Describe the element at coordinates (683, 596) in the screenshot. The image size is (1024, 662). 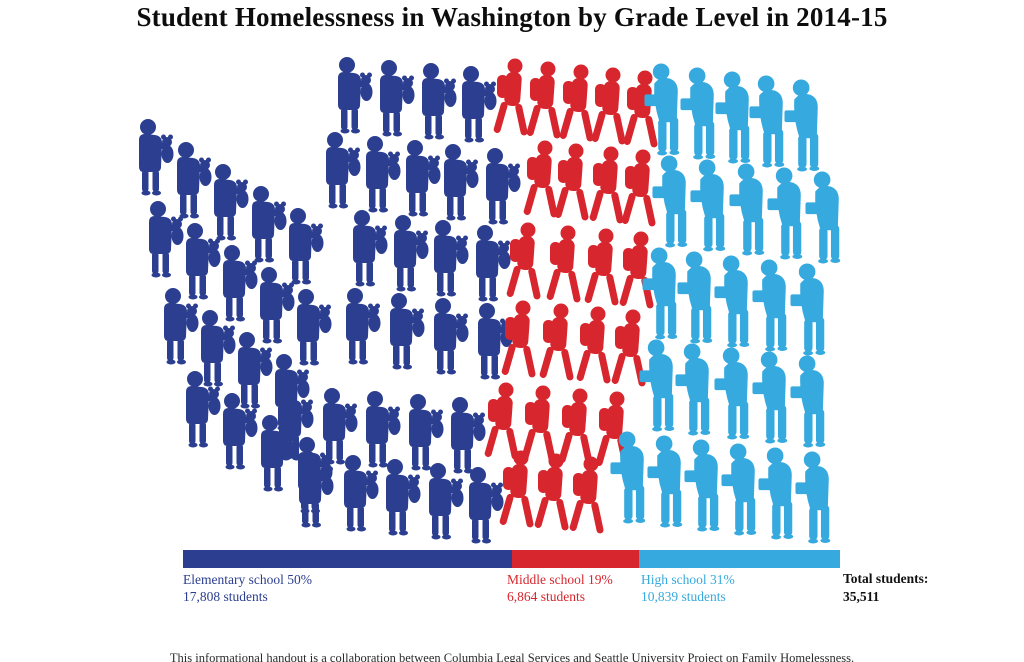
I see `legend-high-students: 10,839 students` at that location.